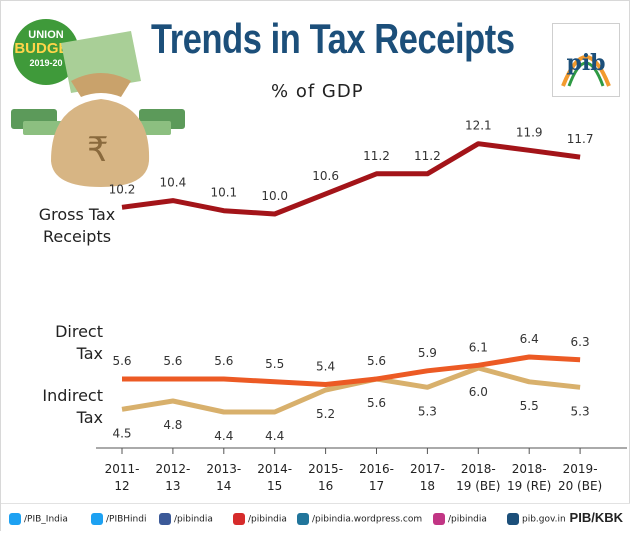 Image resolution: width=630 pixels, height=533 pixels. What do you see at coordinates (325, 469) in the screenshot?
I see `x-tick-label: 2015-` at bounding box center [325, 469].